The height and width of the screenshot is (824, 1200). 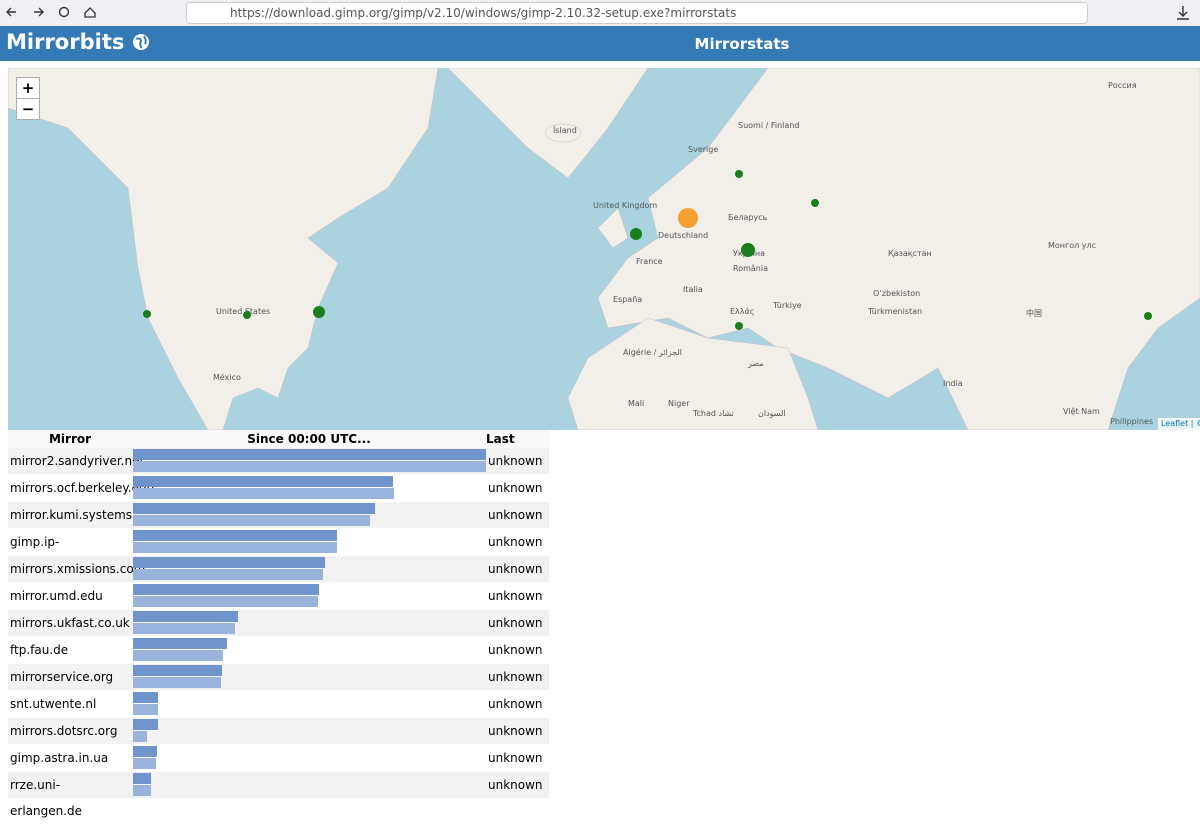 What do you see at coordinates (1183, 13) in the screenshot?
I see `download-icon` at bounding box center [1183, 13].